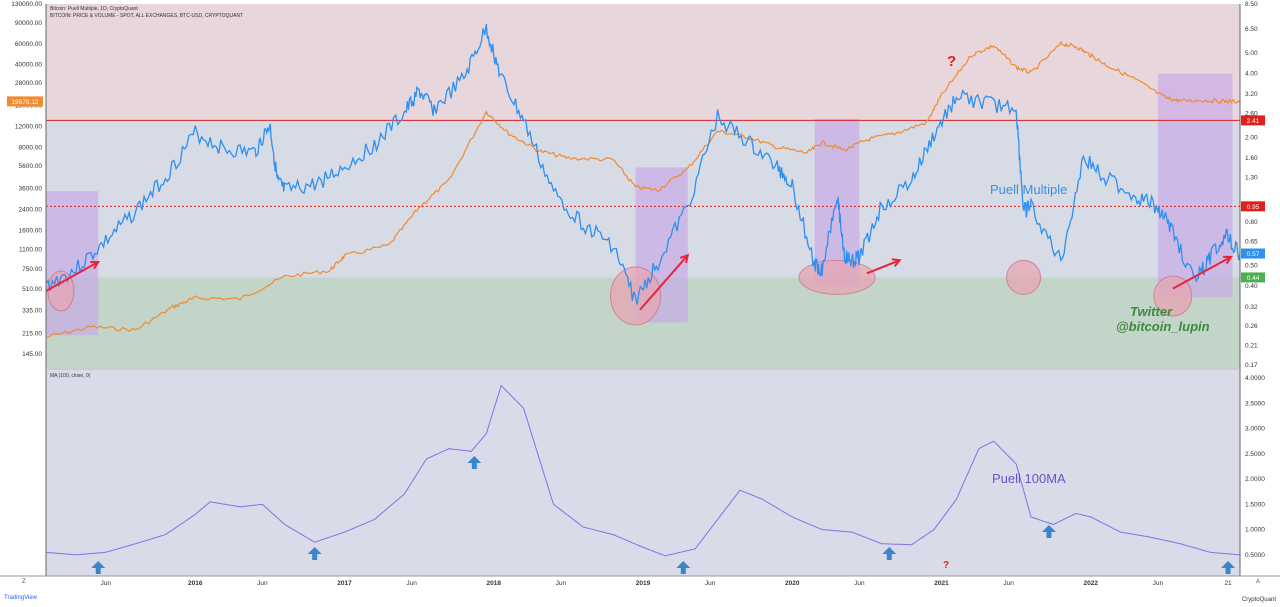  Describe the element at coordinates (1253, 207) in the screenshot. I see `badge-2: 0.95` at that location.